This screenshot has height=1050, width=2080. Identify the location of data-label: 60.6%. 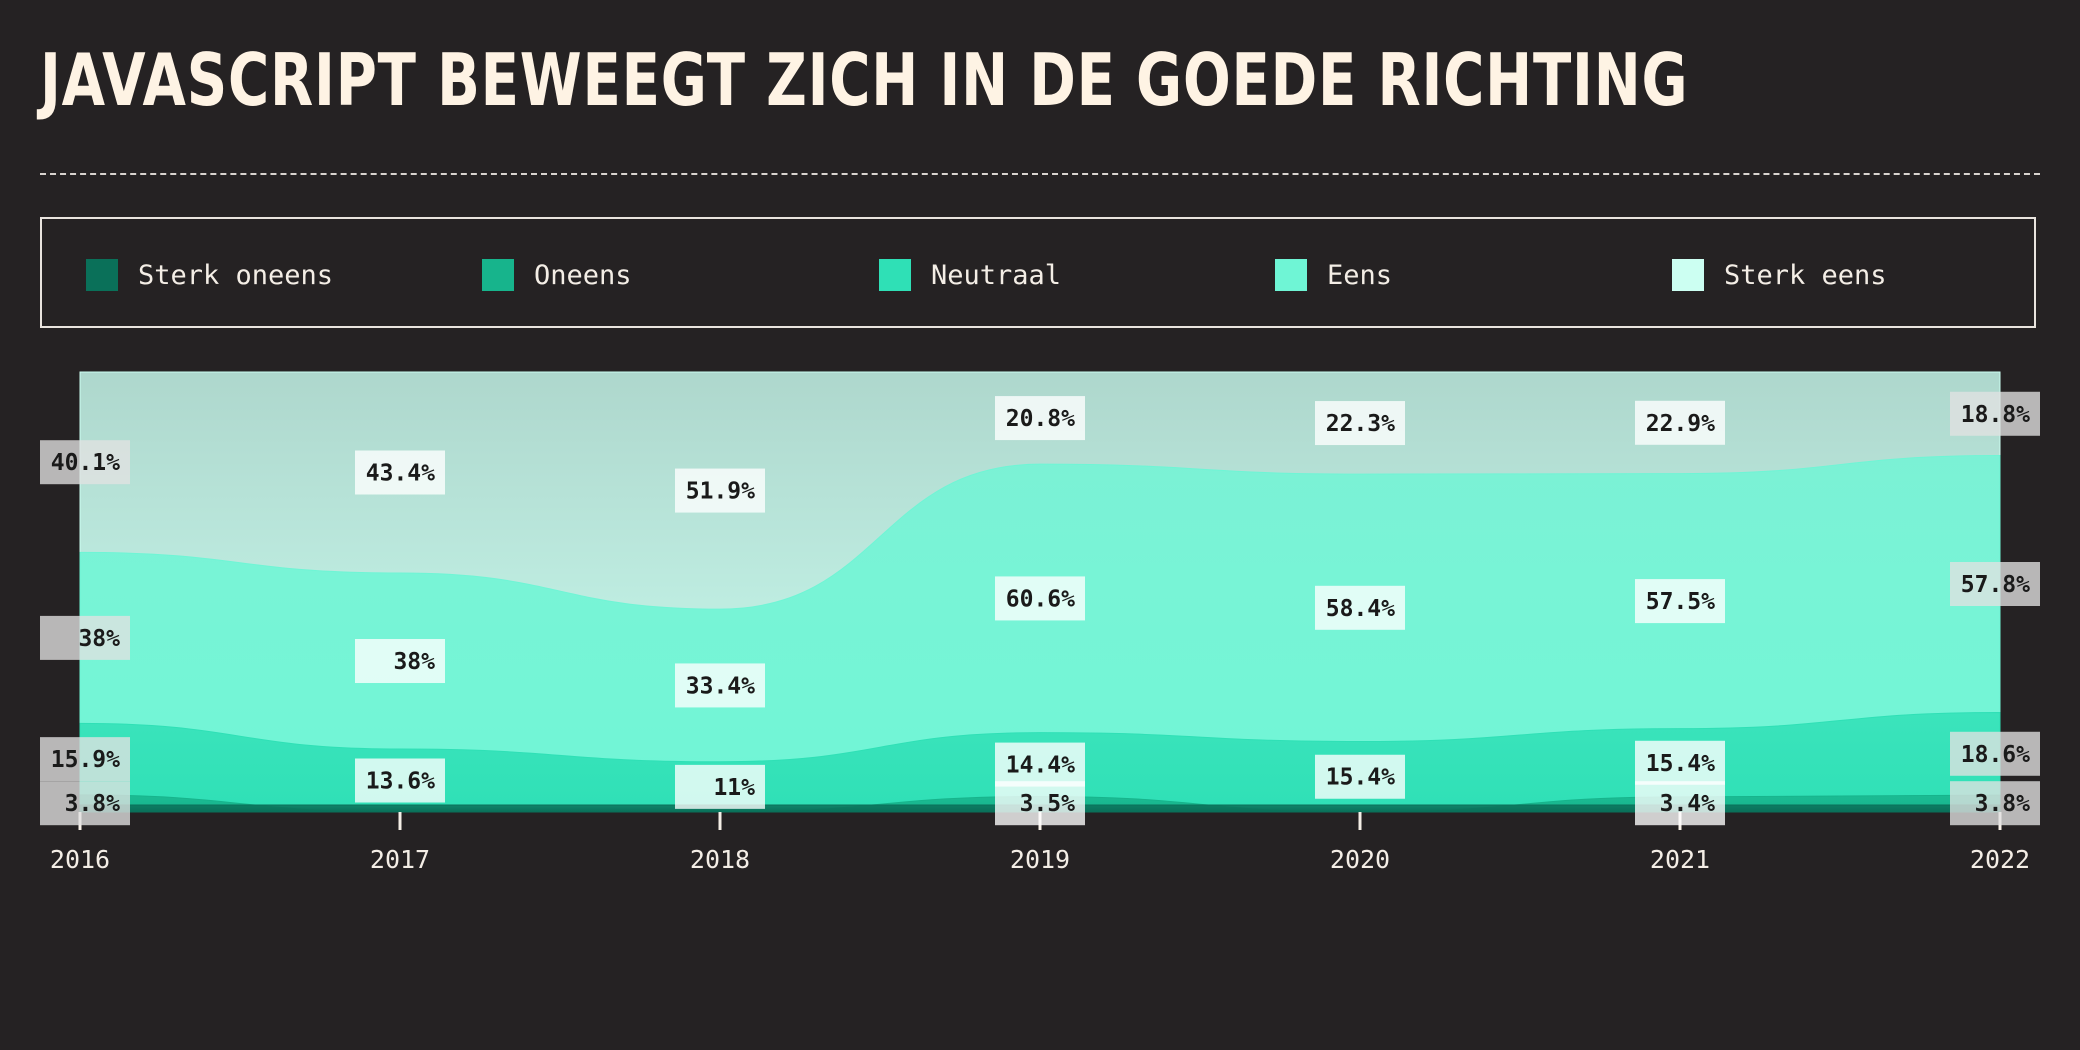
(1040, 599).